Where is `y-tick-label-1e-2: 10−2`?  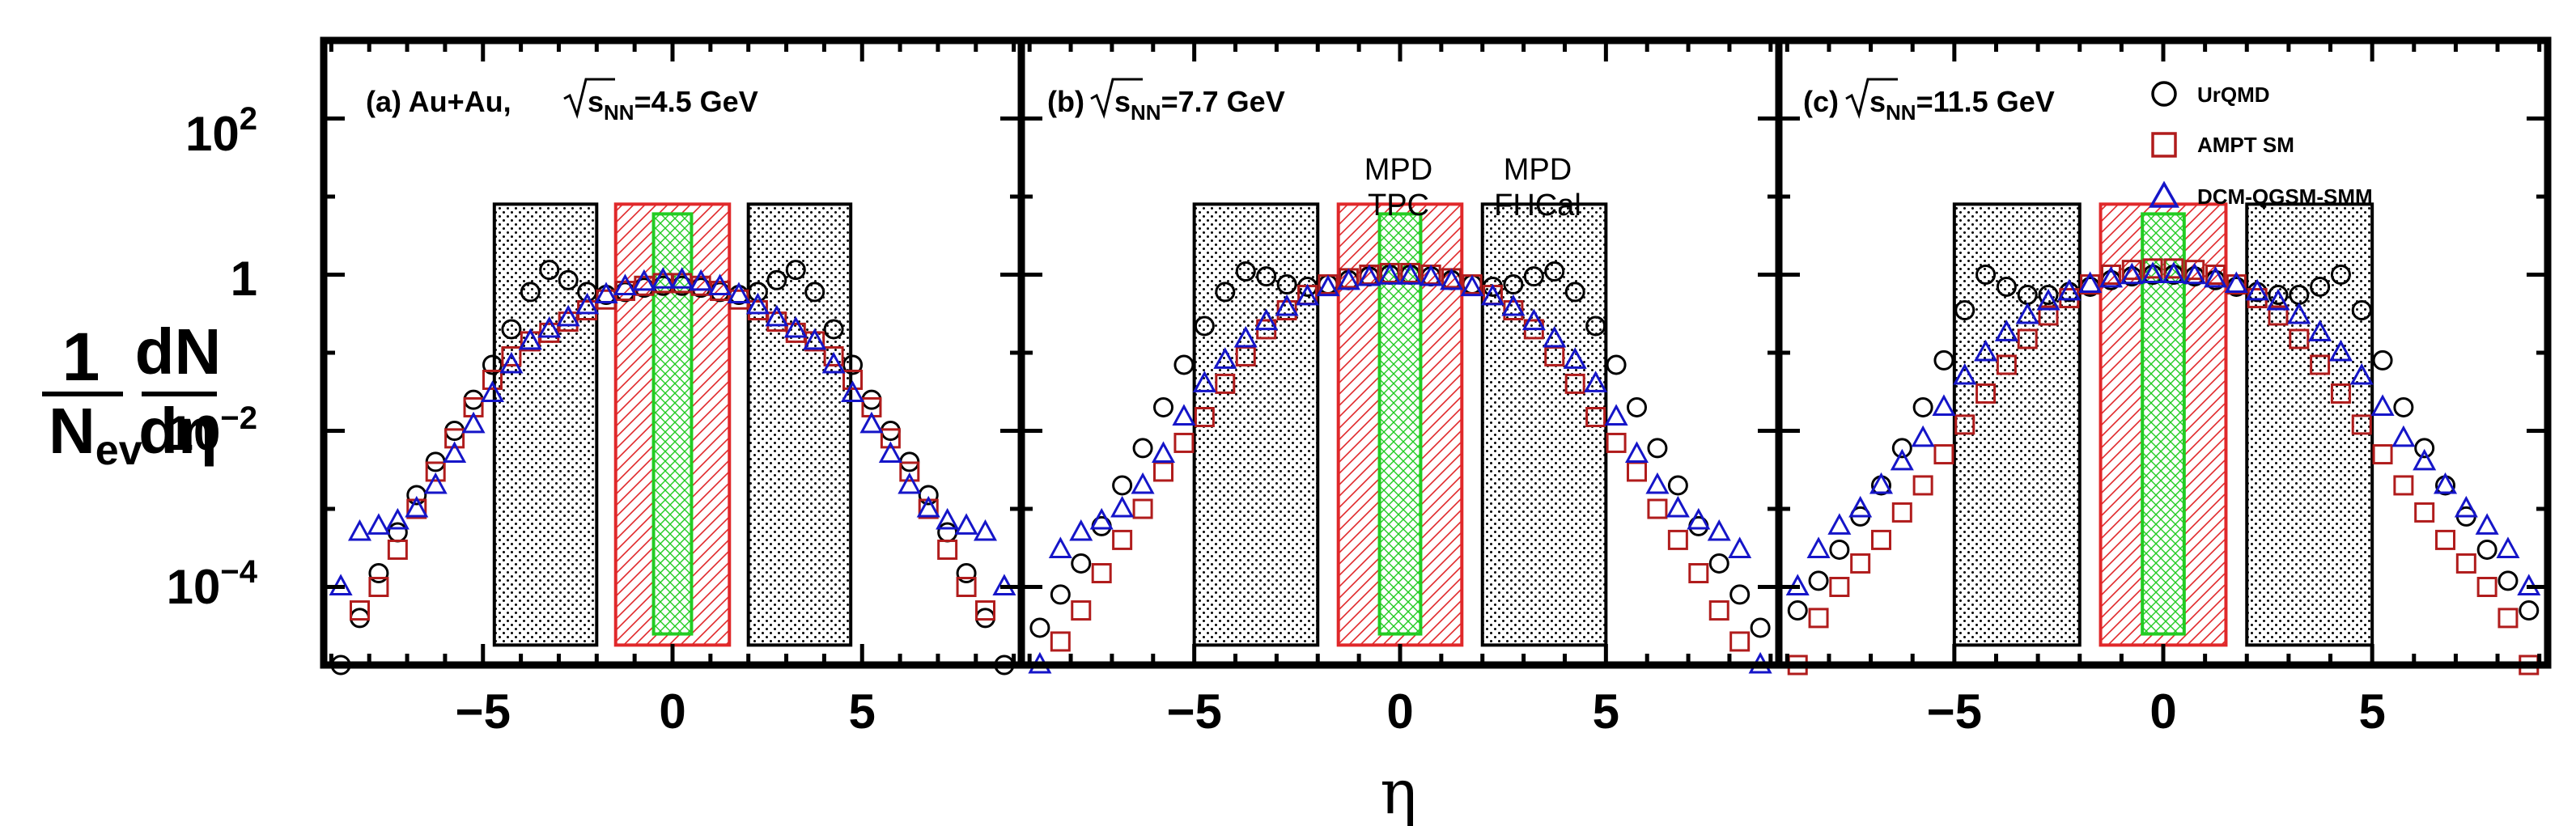 y-tick-label-1e-2: 10−2 is located at coordinates (212, 430).